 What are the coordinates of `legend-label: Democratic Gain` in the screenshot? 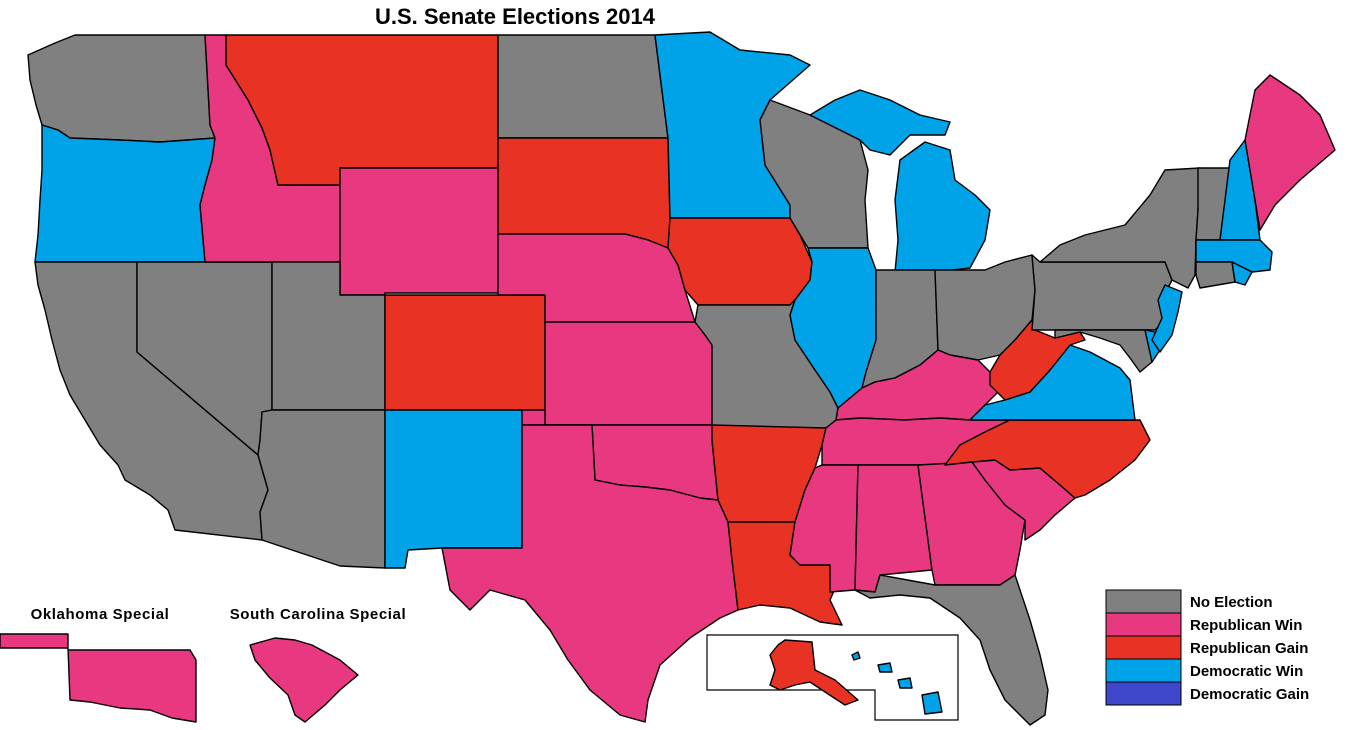 It's located at (1249, 694).